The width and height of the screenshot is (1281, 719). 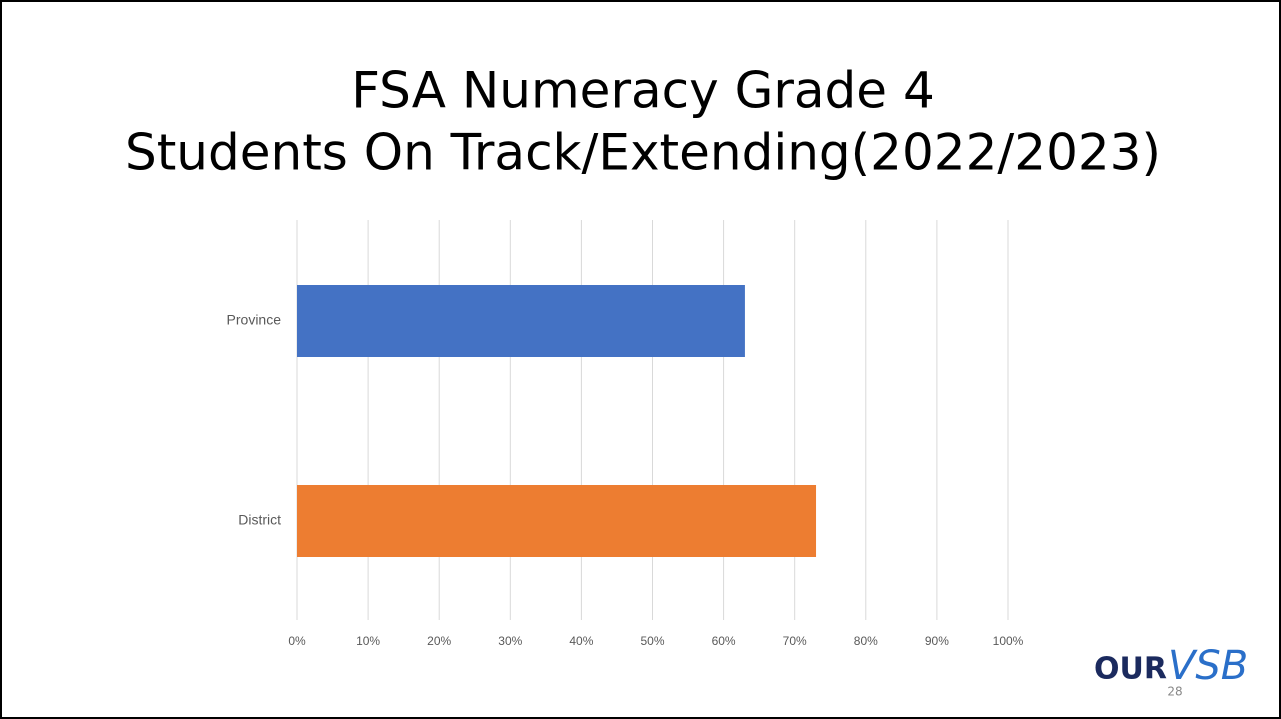 I want to click on x-tick-label: 40%, so click(x=581, y=641).